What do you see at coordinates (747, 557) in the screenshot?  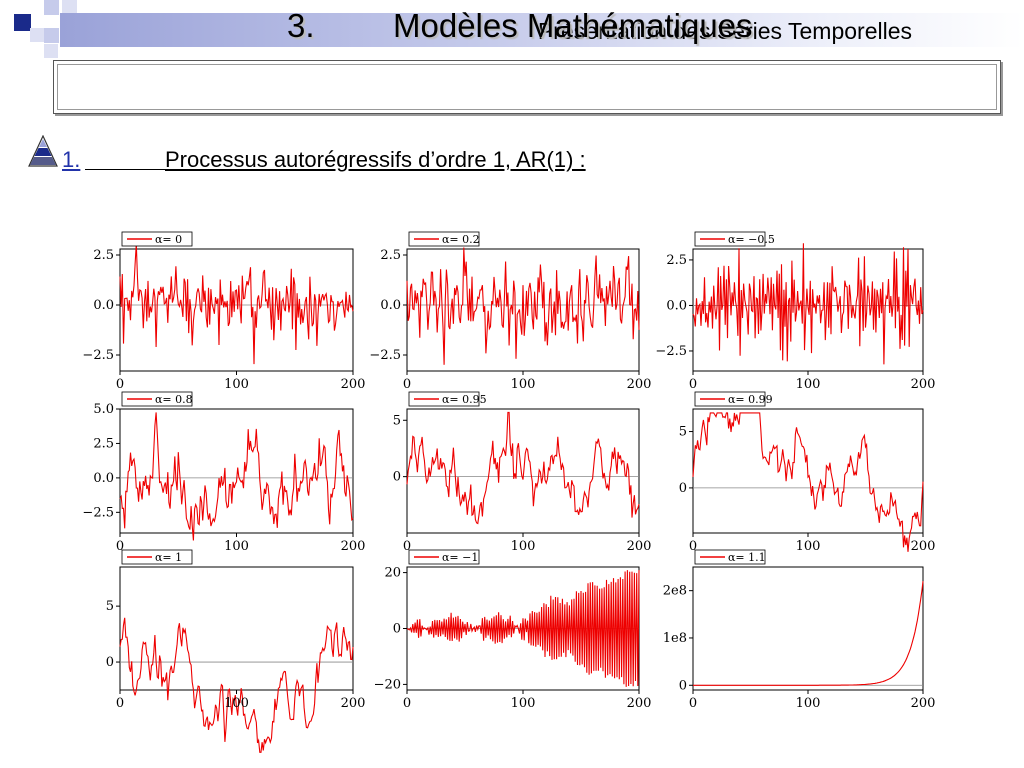 I see `legend-label: α= 1.1` at bounding box center [747, 557].